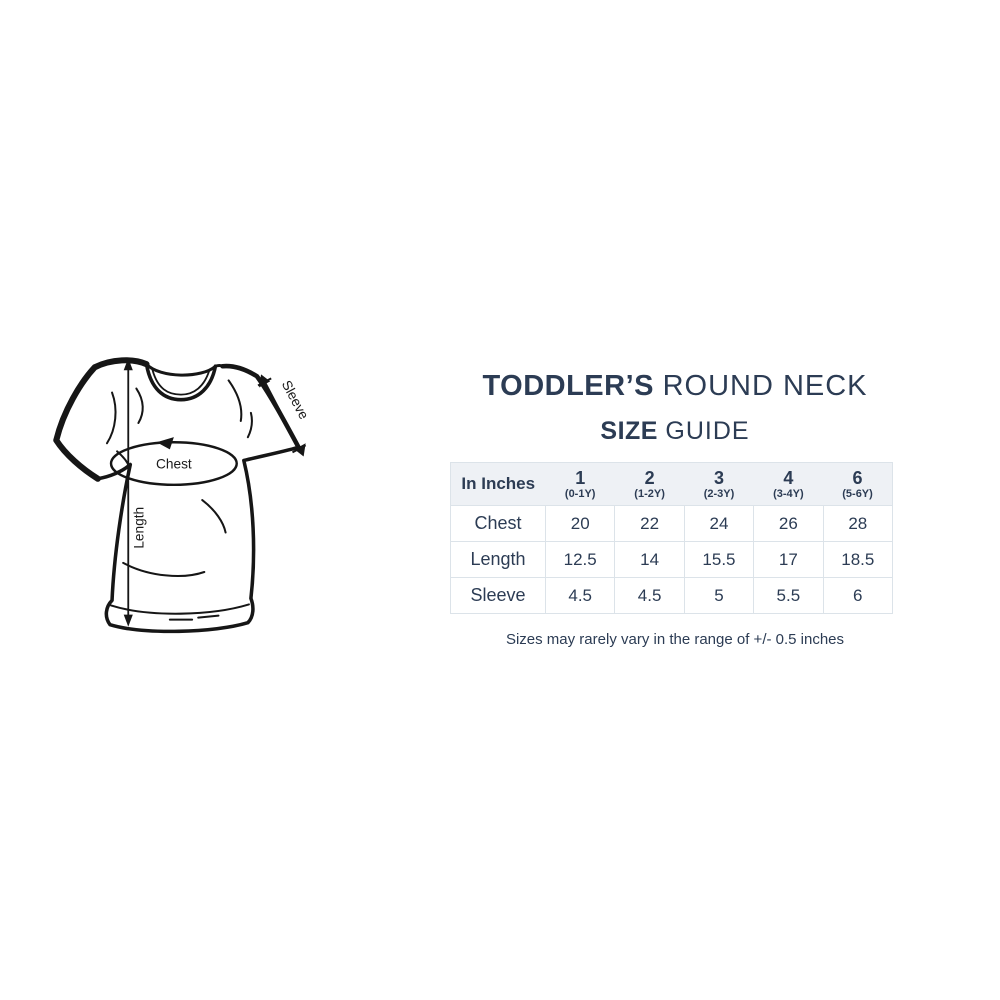  I want to click on tshirt-fold-lines, so click(179, 500).